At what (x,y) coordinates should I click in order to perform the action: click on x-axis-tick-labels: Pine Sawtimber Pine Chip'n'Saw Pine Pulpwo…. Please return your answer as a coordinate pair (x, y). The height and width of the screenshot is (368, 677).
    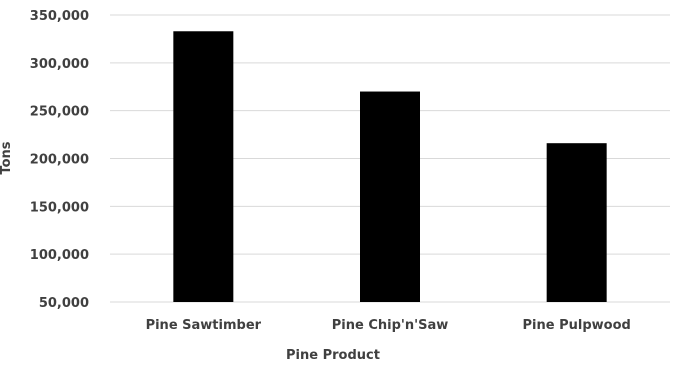
    Looking at the image, I should click on (388, 325).